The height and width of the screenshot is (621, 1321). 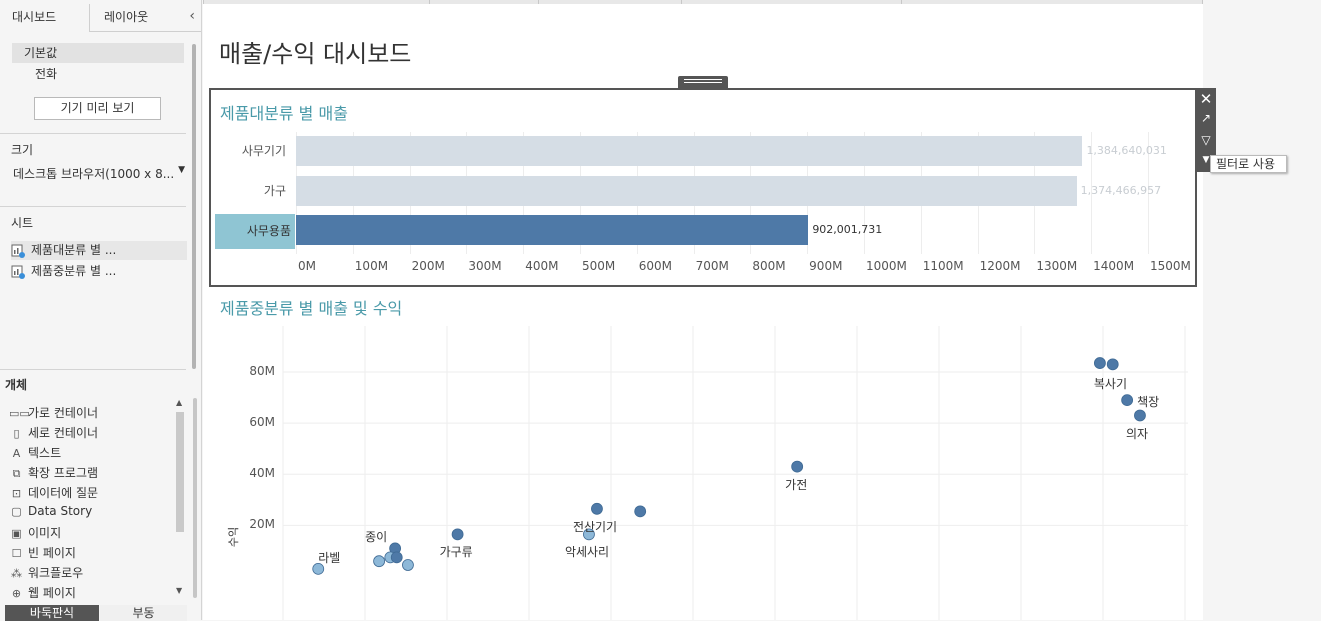 I want to click on x-tick-label: 1400M, so click(x=1114, y=266).